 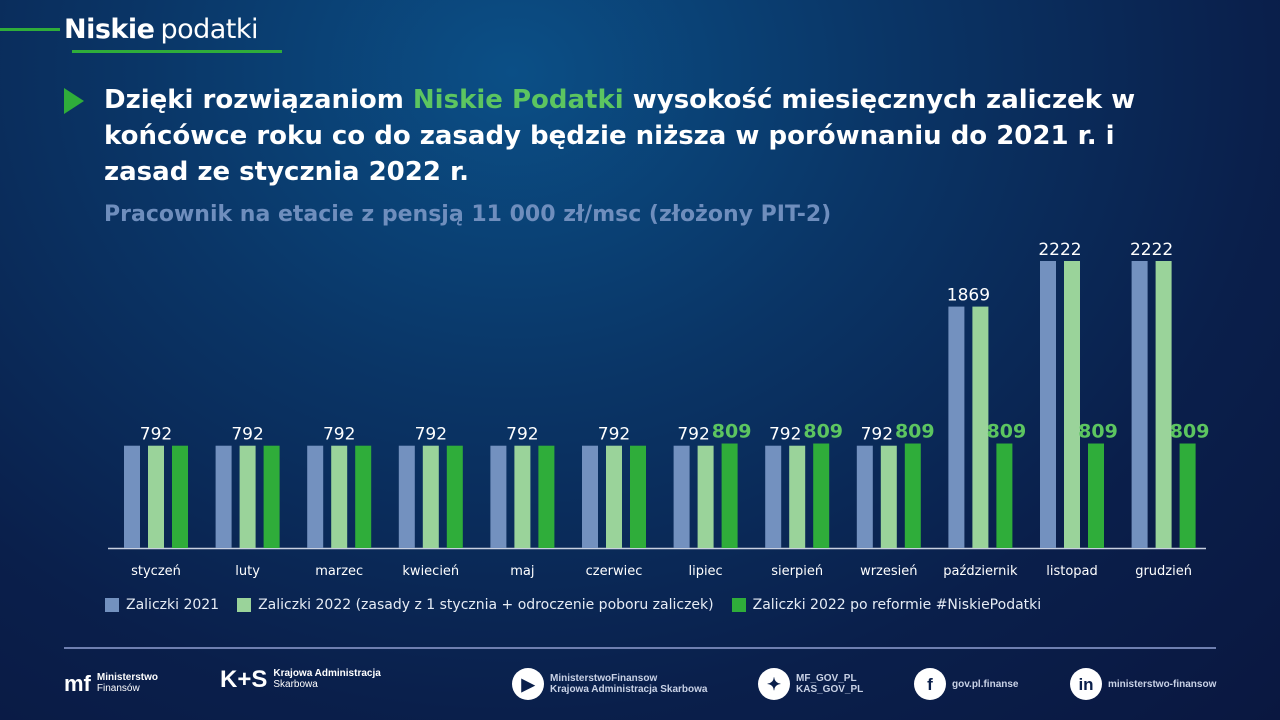 I want to click on x-tick-label: sierpień, so click(x=797, y=571).